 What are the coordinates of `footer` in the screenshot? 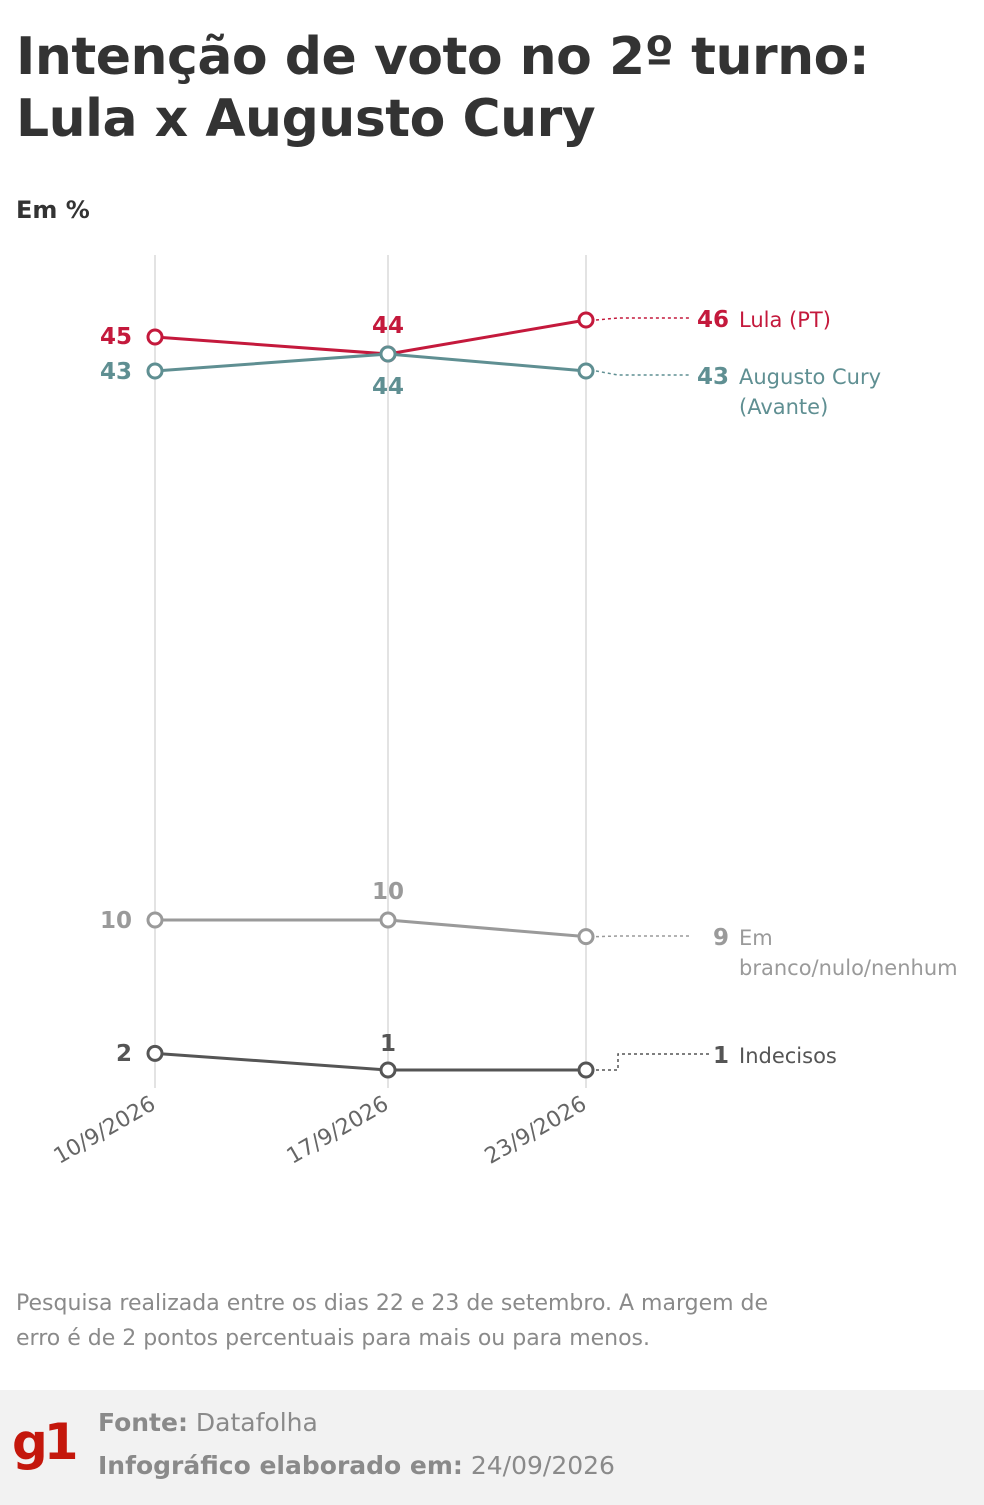 It's located at (492, 1447).